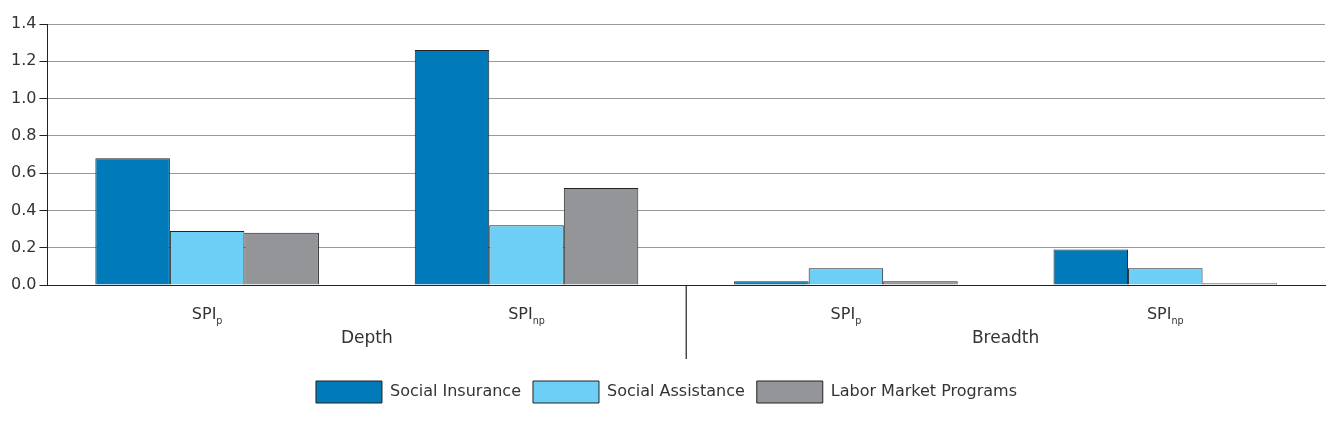 This screenshot has height=421, width=1335. I want to click on y-tick-label: 1.2, so click(23, 60).